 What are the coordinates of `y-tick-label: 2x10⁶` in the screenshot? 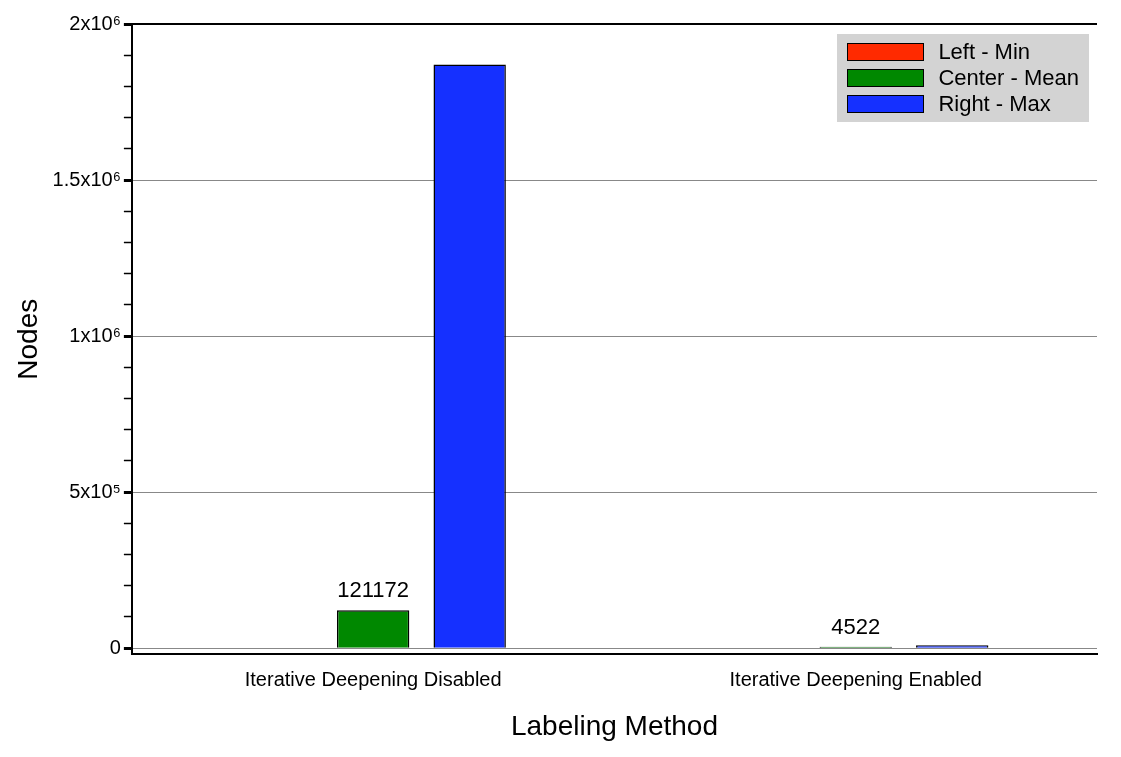 It's located at (95, 22).